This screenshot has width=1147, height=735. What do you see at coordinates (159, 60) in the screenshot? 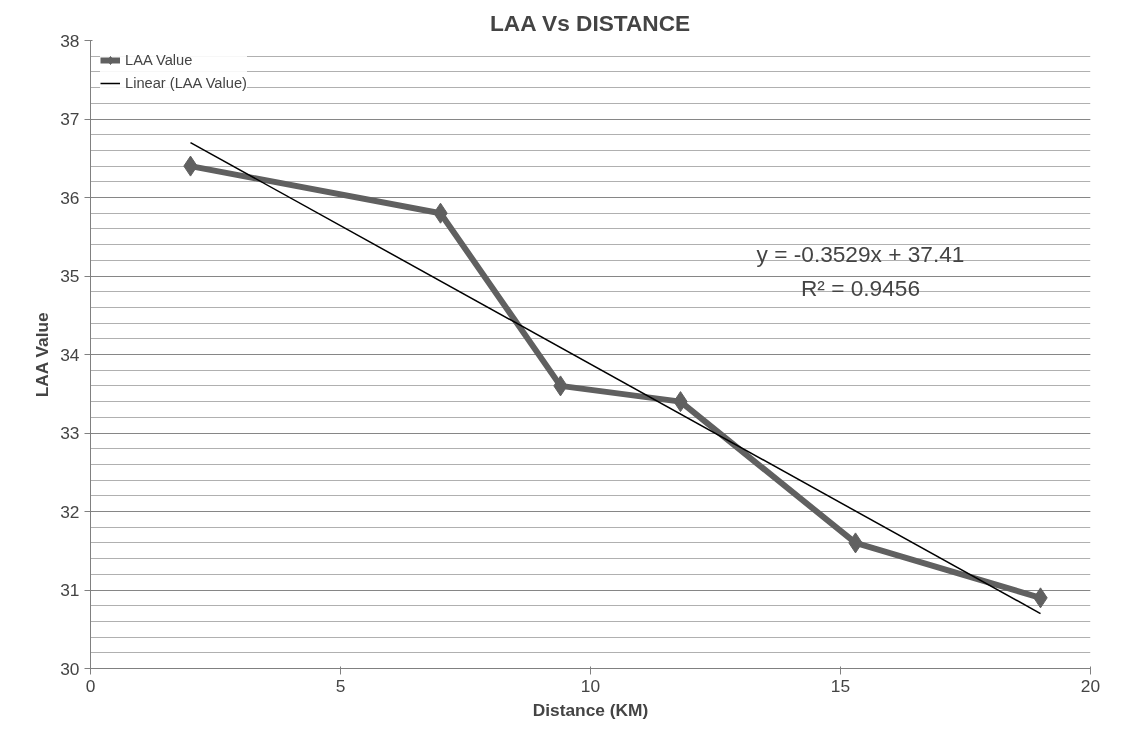
I see `legend-label: LAA Value` at bounding box center [159, 60].